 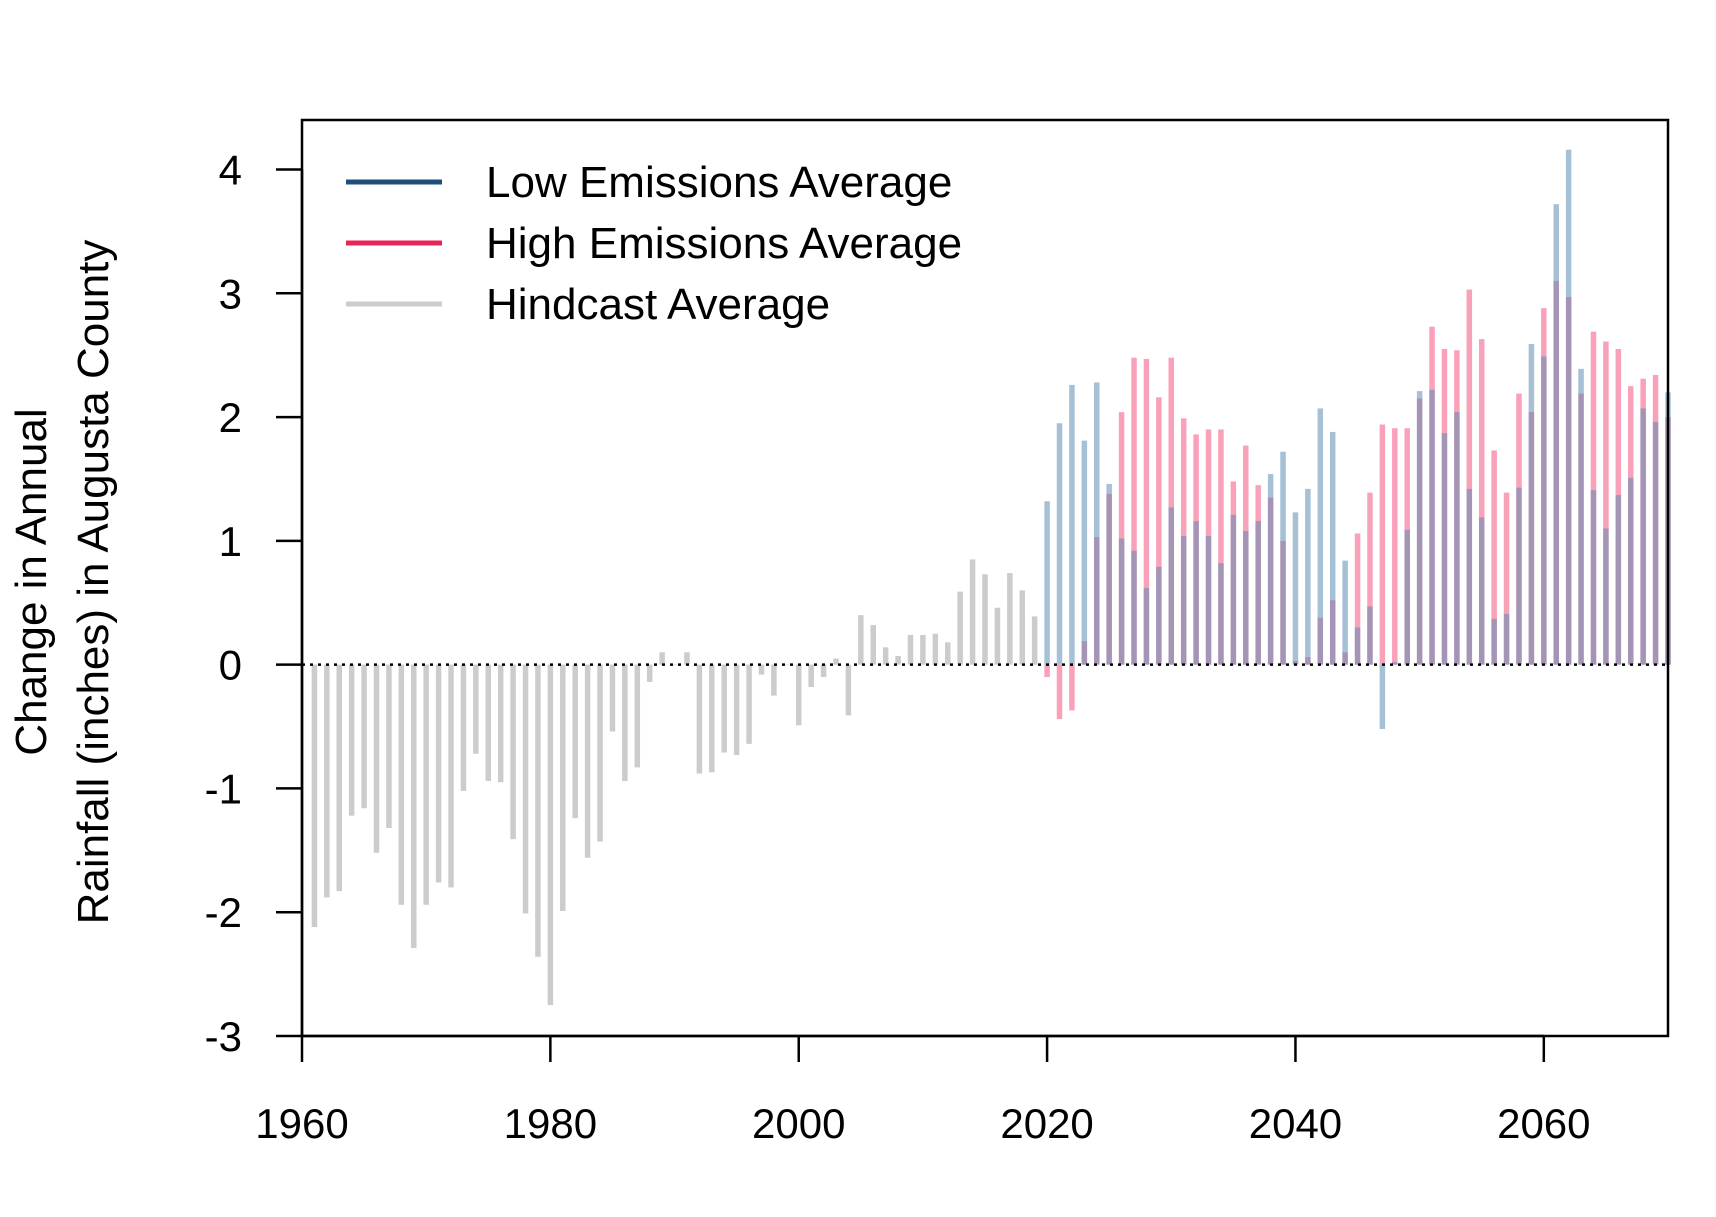 I want to click on low-bar-2064, so click(x=1593, y=577).